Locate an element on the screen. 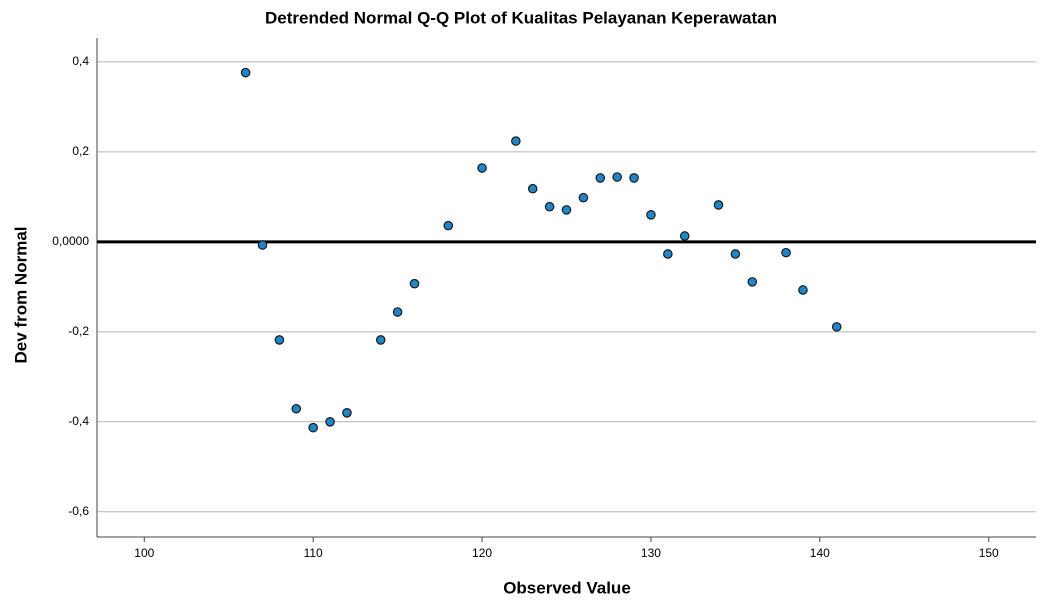 This screenshot has width=1043, height=600. y-tick-label: 0,0000 is located at coordinates (70, 241).